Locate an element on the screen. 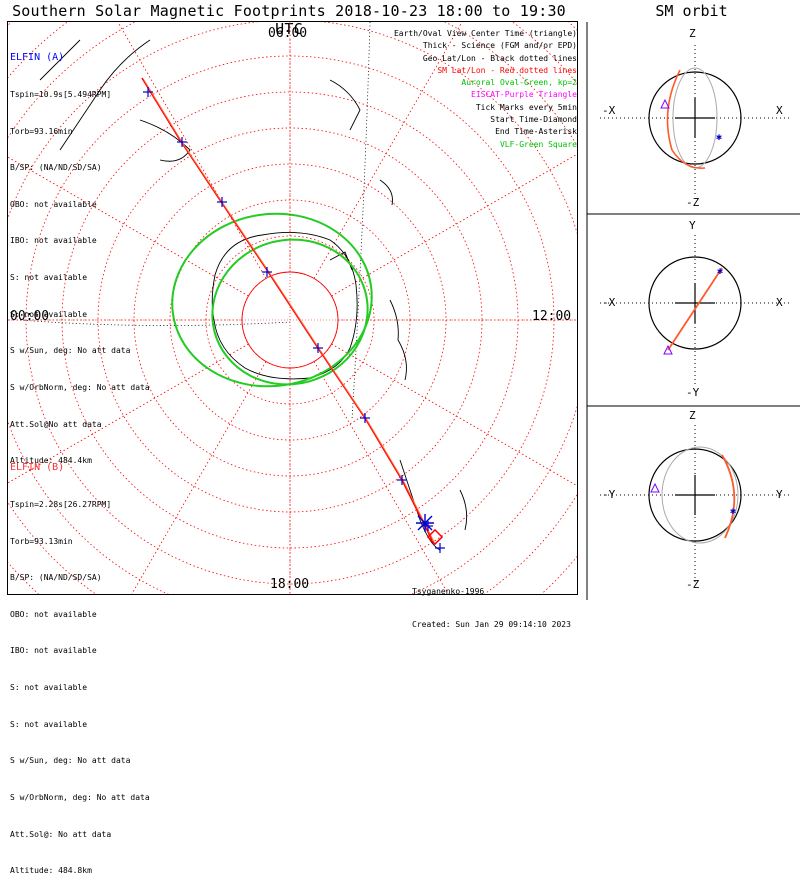 This screenshot has width=800, height=890. legend-entry: Thick - Science (FGM and/or EPD) is located at coordinates (499, 46).